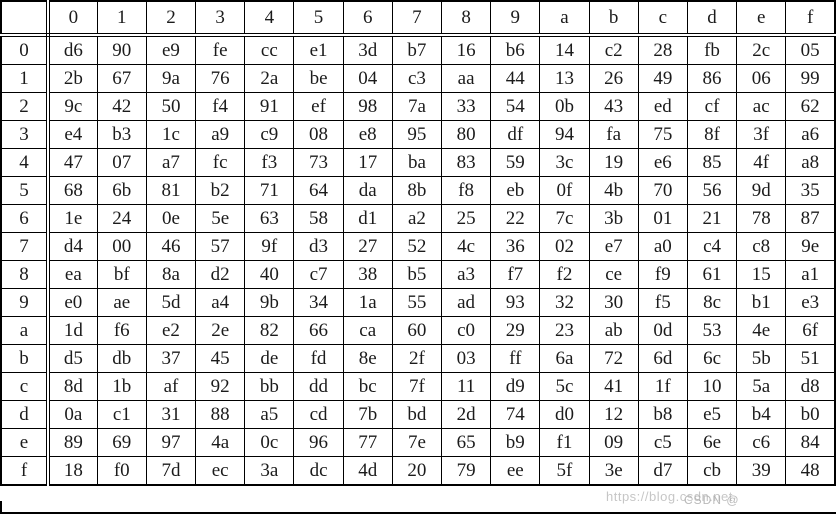 The height and width of the screenshot is (515, 836). I want to click on data-cell: 0a, so click(72, 414).